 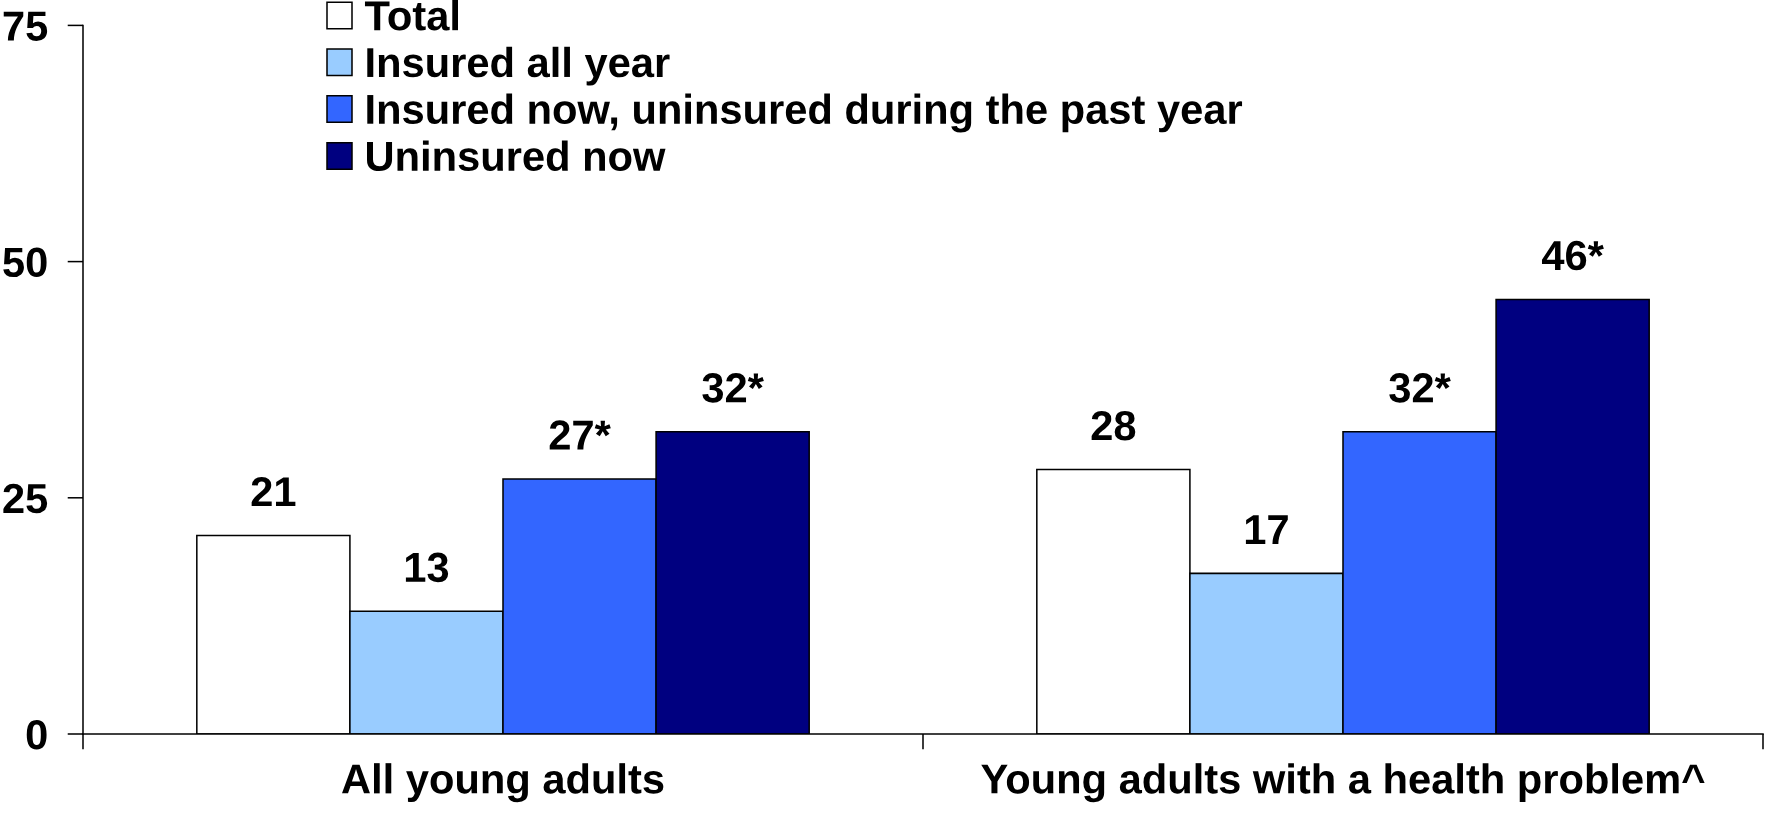 What do you see at coordinates (427, 567) in the screenshot?
I see `data-label: 13` at bounding box center [427, 567].